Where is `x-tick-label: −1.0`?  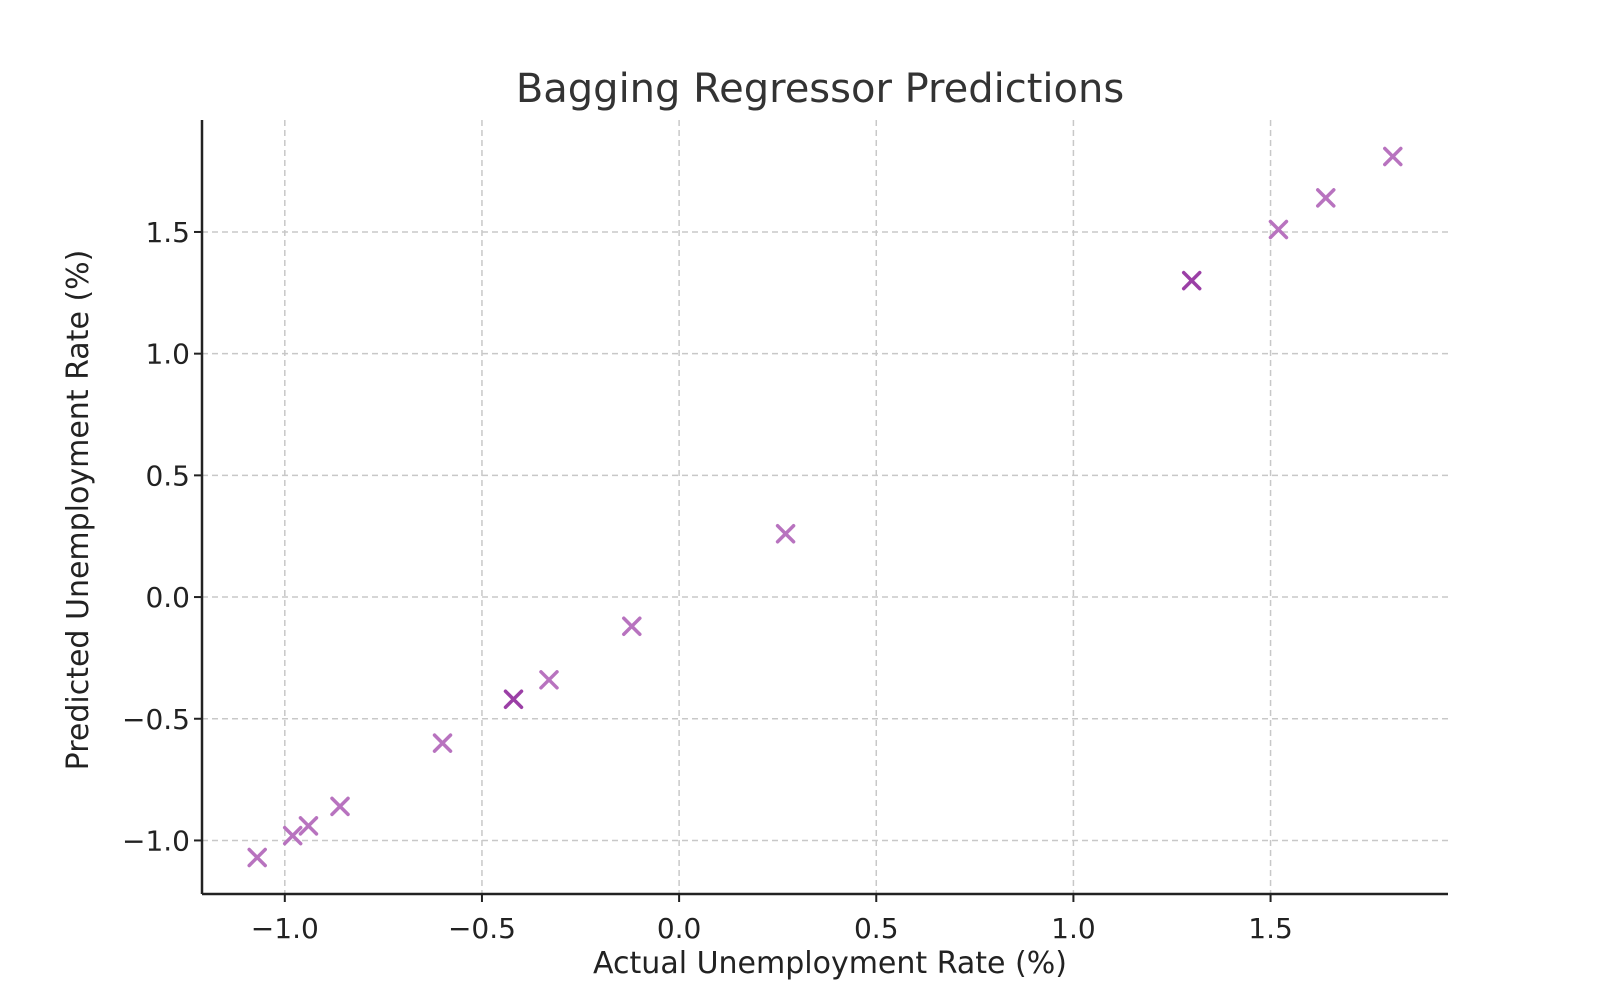 x-tick-label: −1.0 is located at coordinates (285, 928).